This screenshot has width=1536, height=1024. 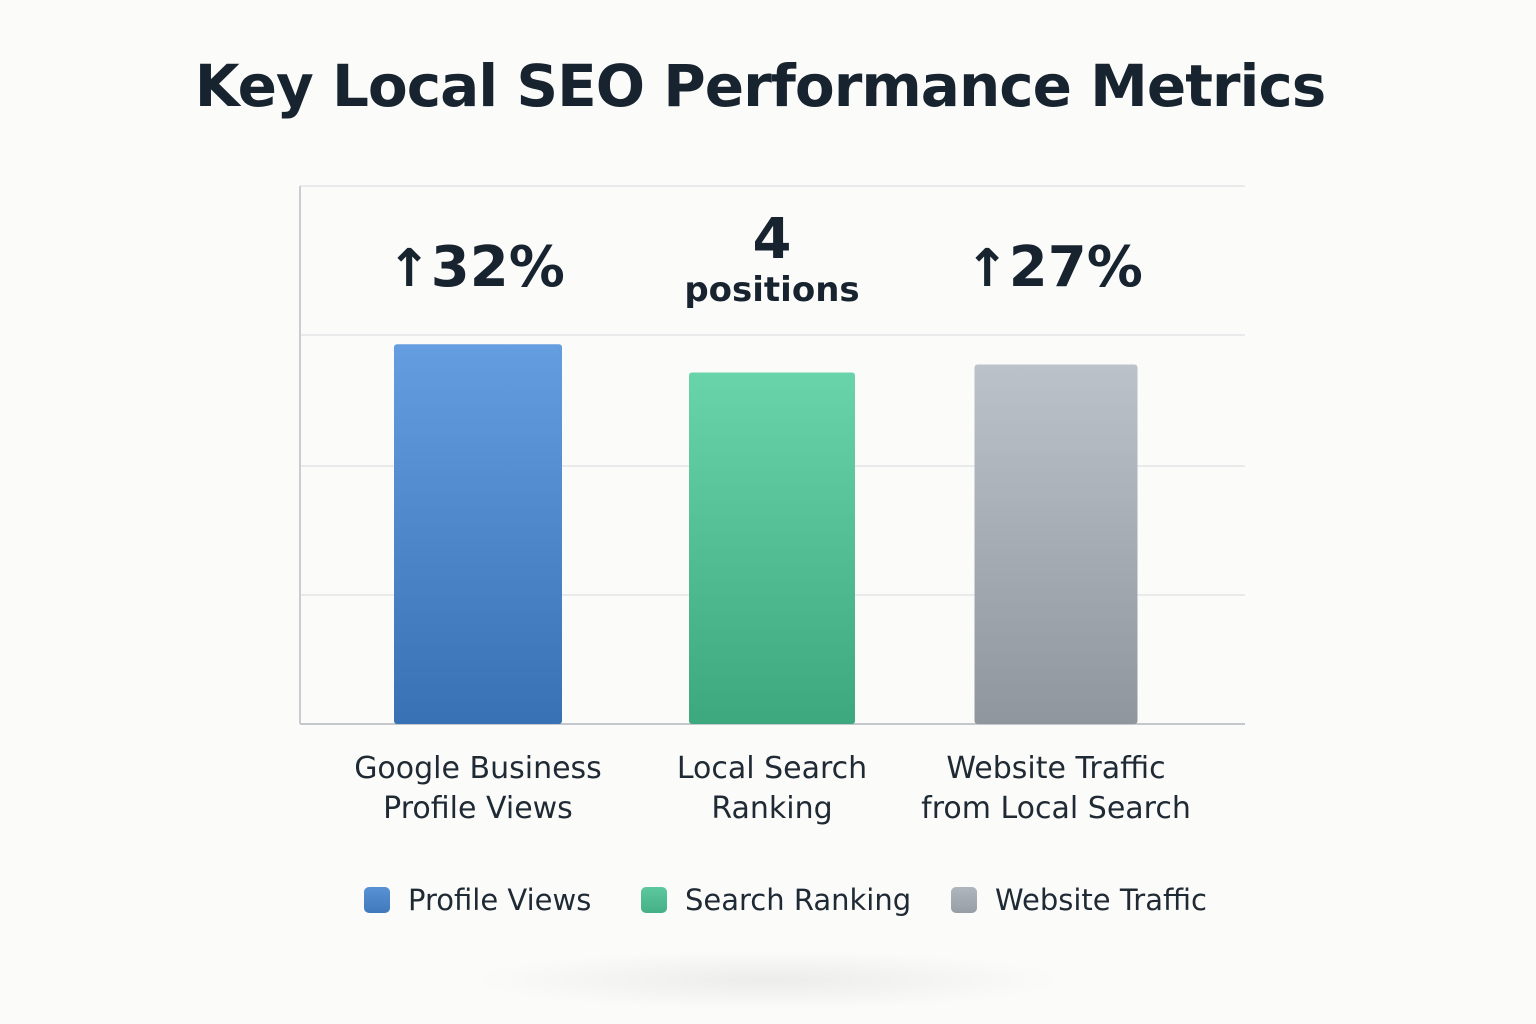 I want to click on chart-title: Key Local SEO Performance Metrics, so click(x=760, y=86).